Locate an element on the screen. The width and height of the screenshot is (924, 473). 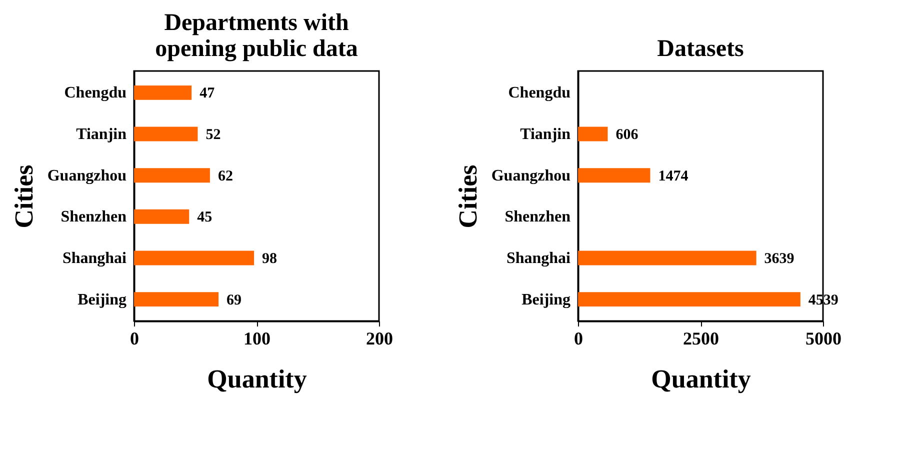
data-label: 606 is located at coordinates (627, 135).